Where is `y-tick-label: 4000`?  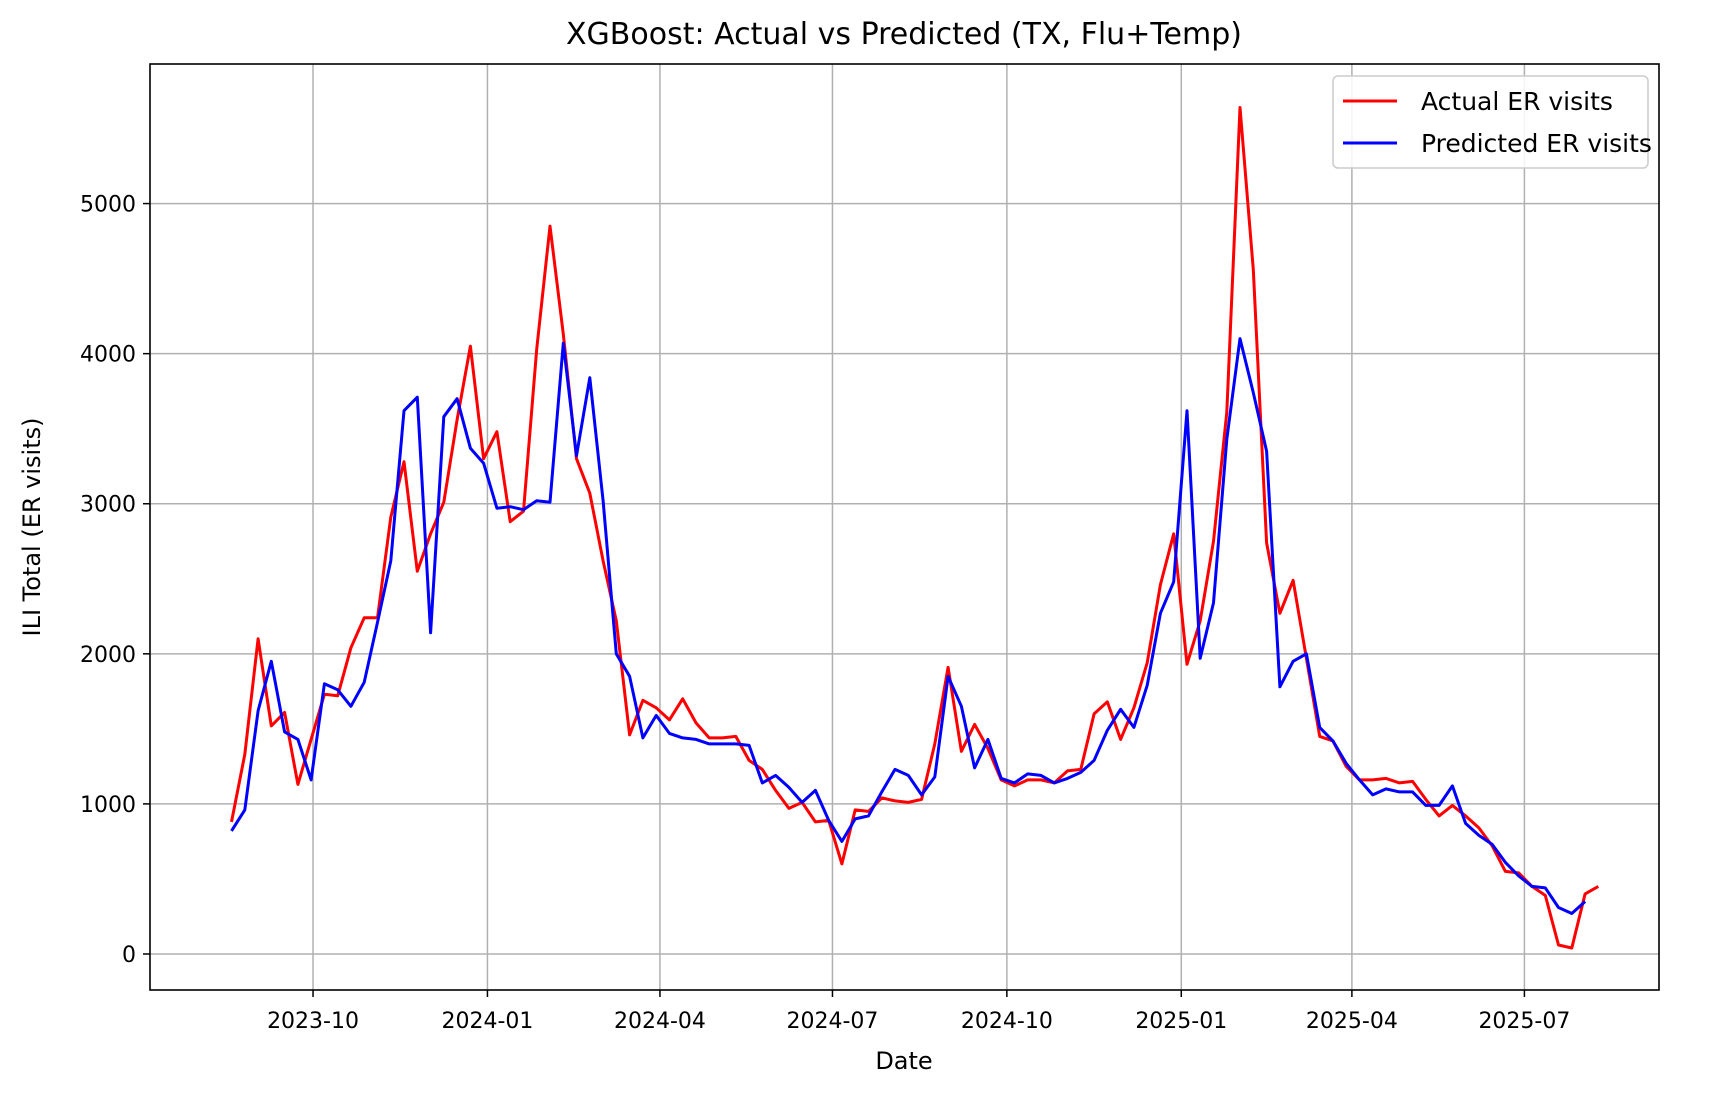
y-tick-label: 4000 is located at coordinates (108, 355).